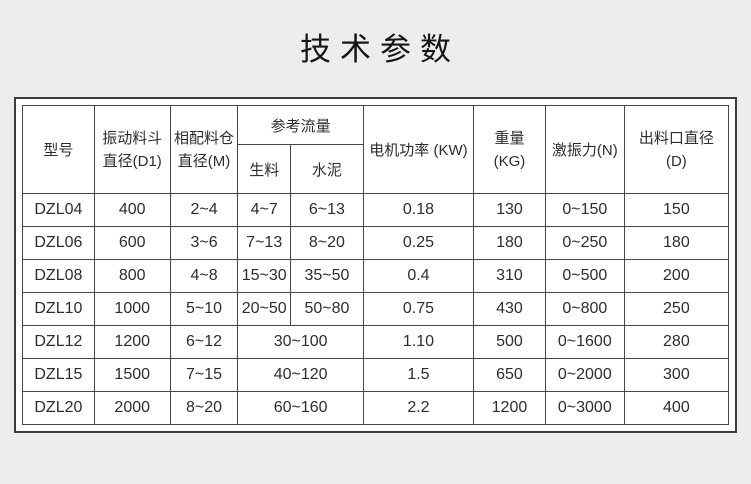 The width and height of the screenshot is (751, 484). What do you see at coordinates (58, 149) in the screenshot?
I see `col-header-model: 型号` at bounding box center [58, 149].